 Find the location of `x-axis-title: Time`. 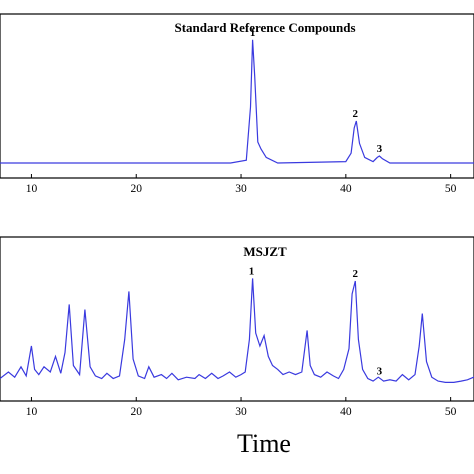

x-axis-title: Time is located at coordinates (264, 443).